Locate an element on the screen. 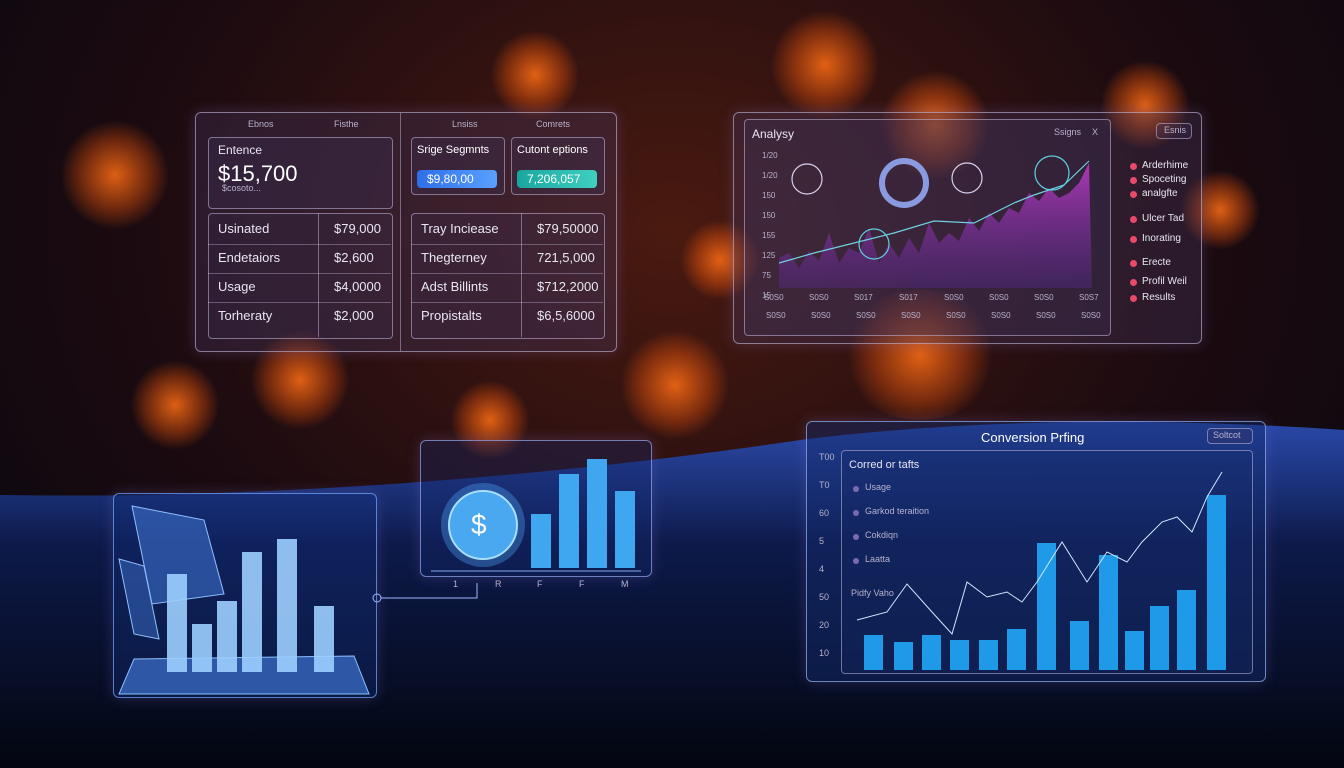 This screenshot has height=768, width=1344. row-label: Adst Billints is located at coordinates (455, 286).